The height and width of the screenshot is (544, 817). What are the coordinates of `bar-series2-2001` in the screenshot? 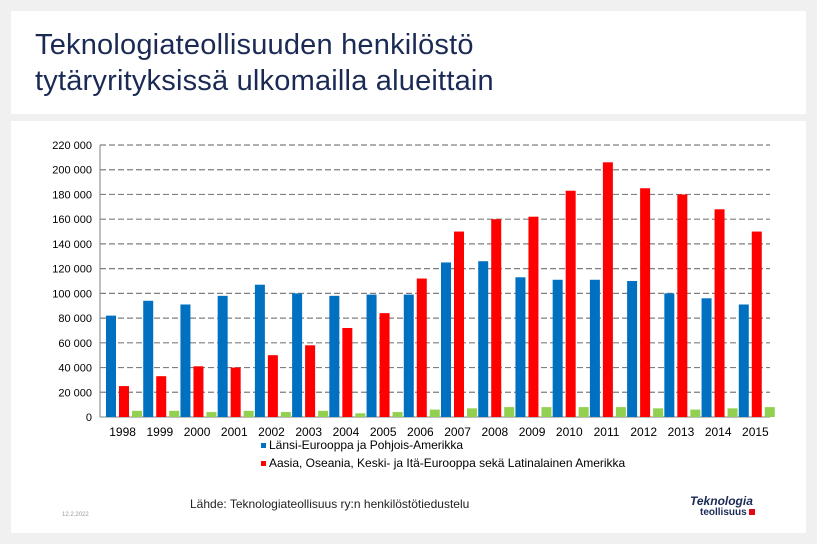 It's located at (235, 392).